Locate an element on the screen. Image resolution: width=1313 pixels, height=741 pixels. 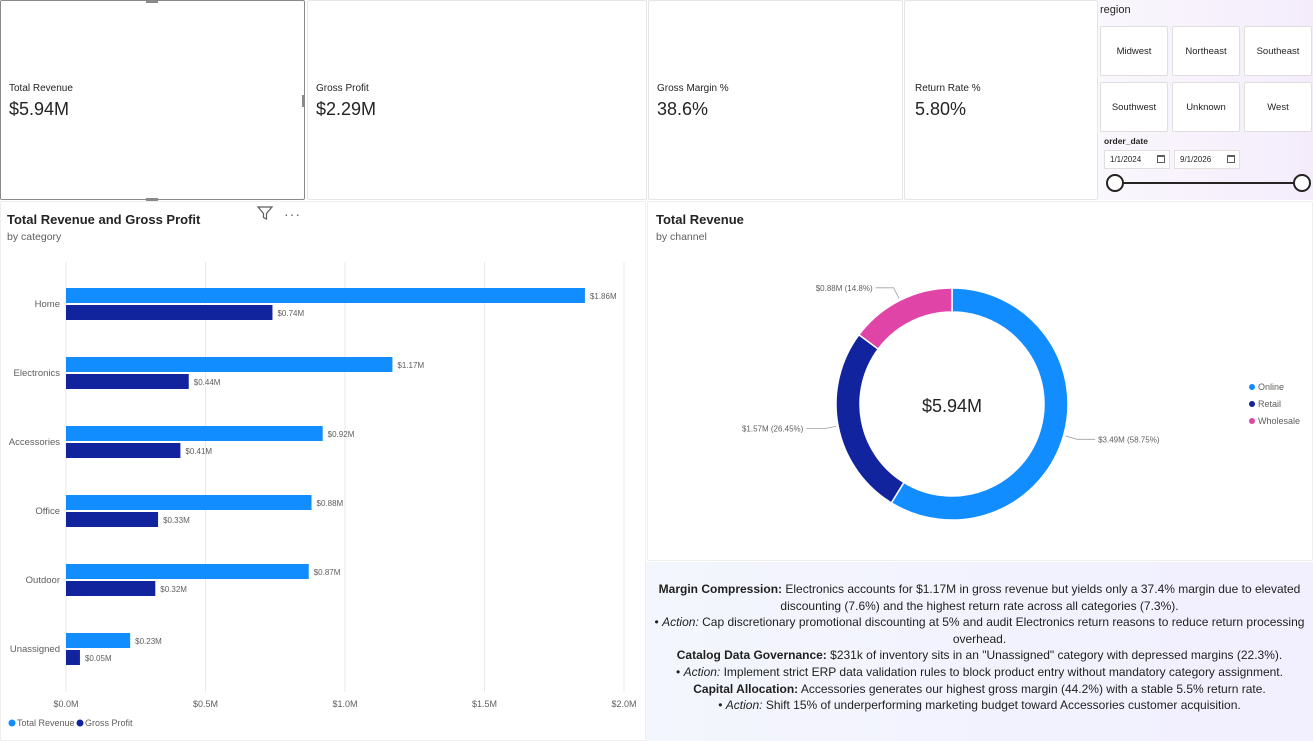
bar-chart-subtitle: by category is located at coordinates (34, 237).